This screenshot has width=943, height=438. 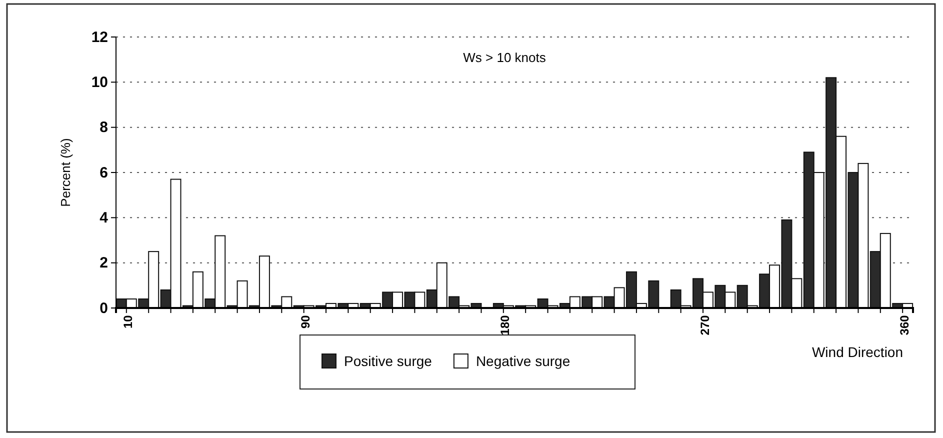 What do you see at coordinates (523, 361) in the screenshot?
I see `legend-label: Negative surge` at bounding box center [523, 361].